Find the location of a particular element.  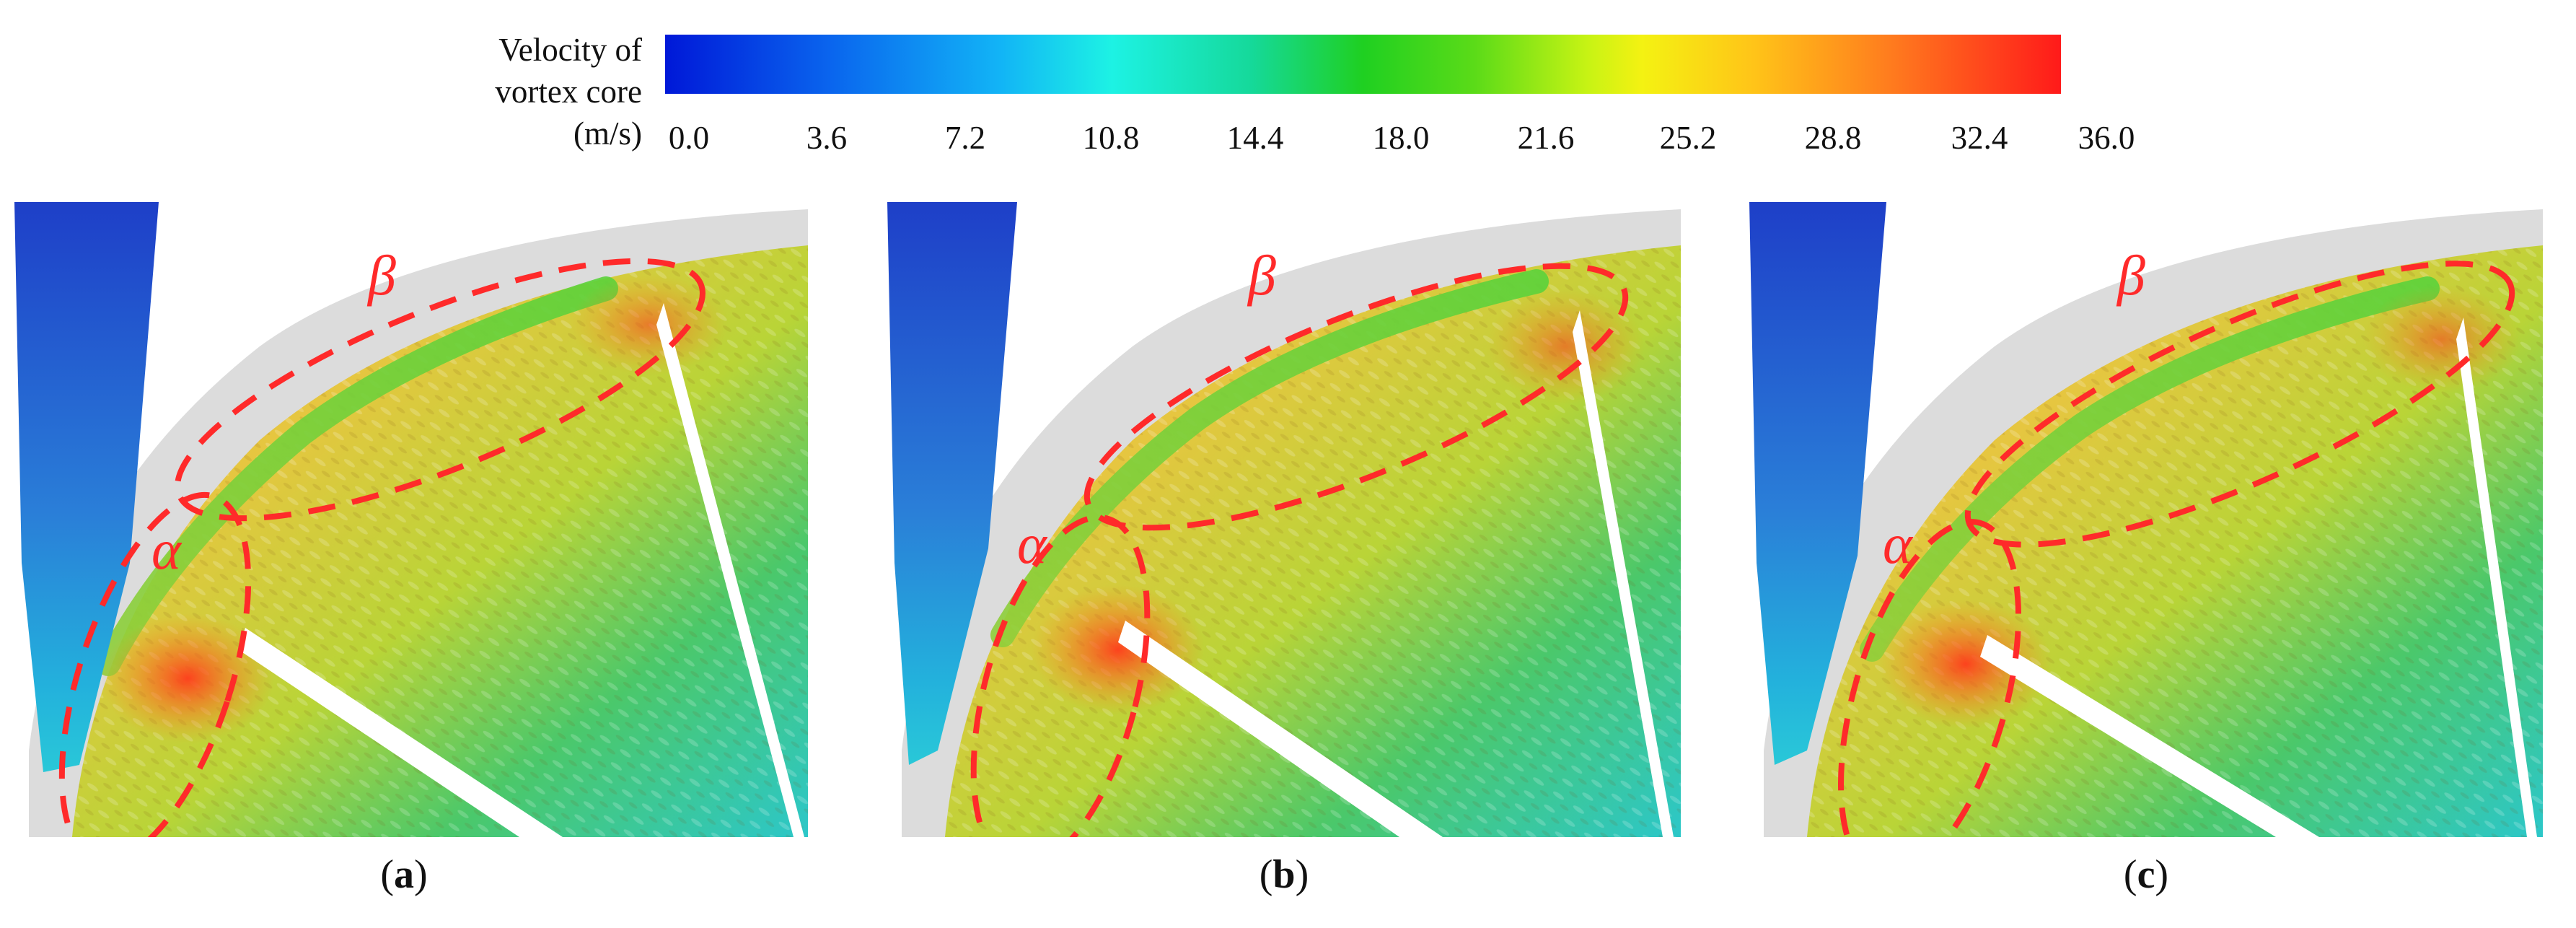

caption-a: (a) is located at coordinates (404, 874).